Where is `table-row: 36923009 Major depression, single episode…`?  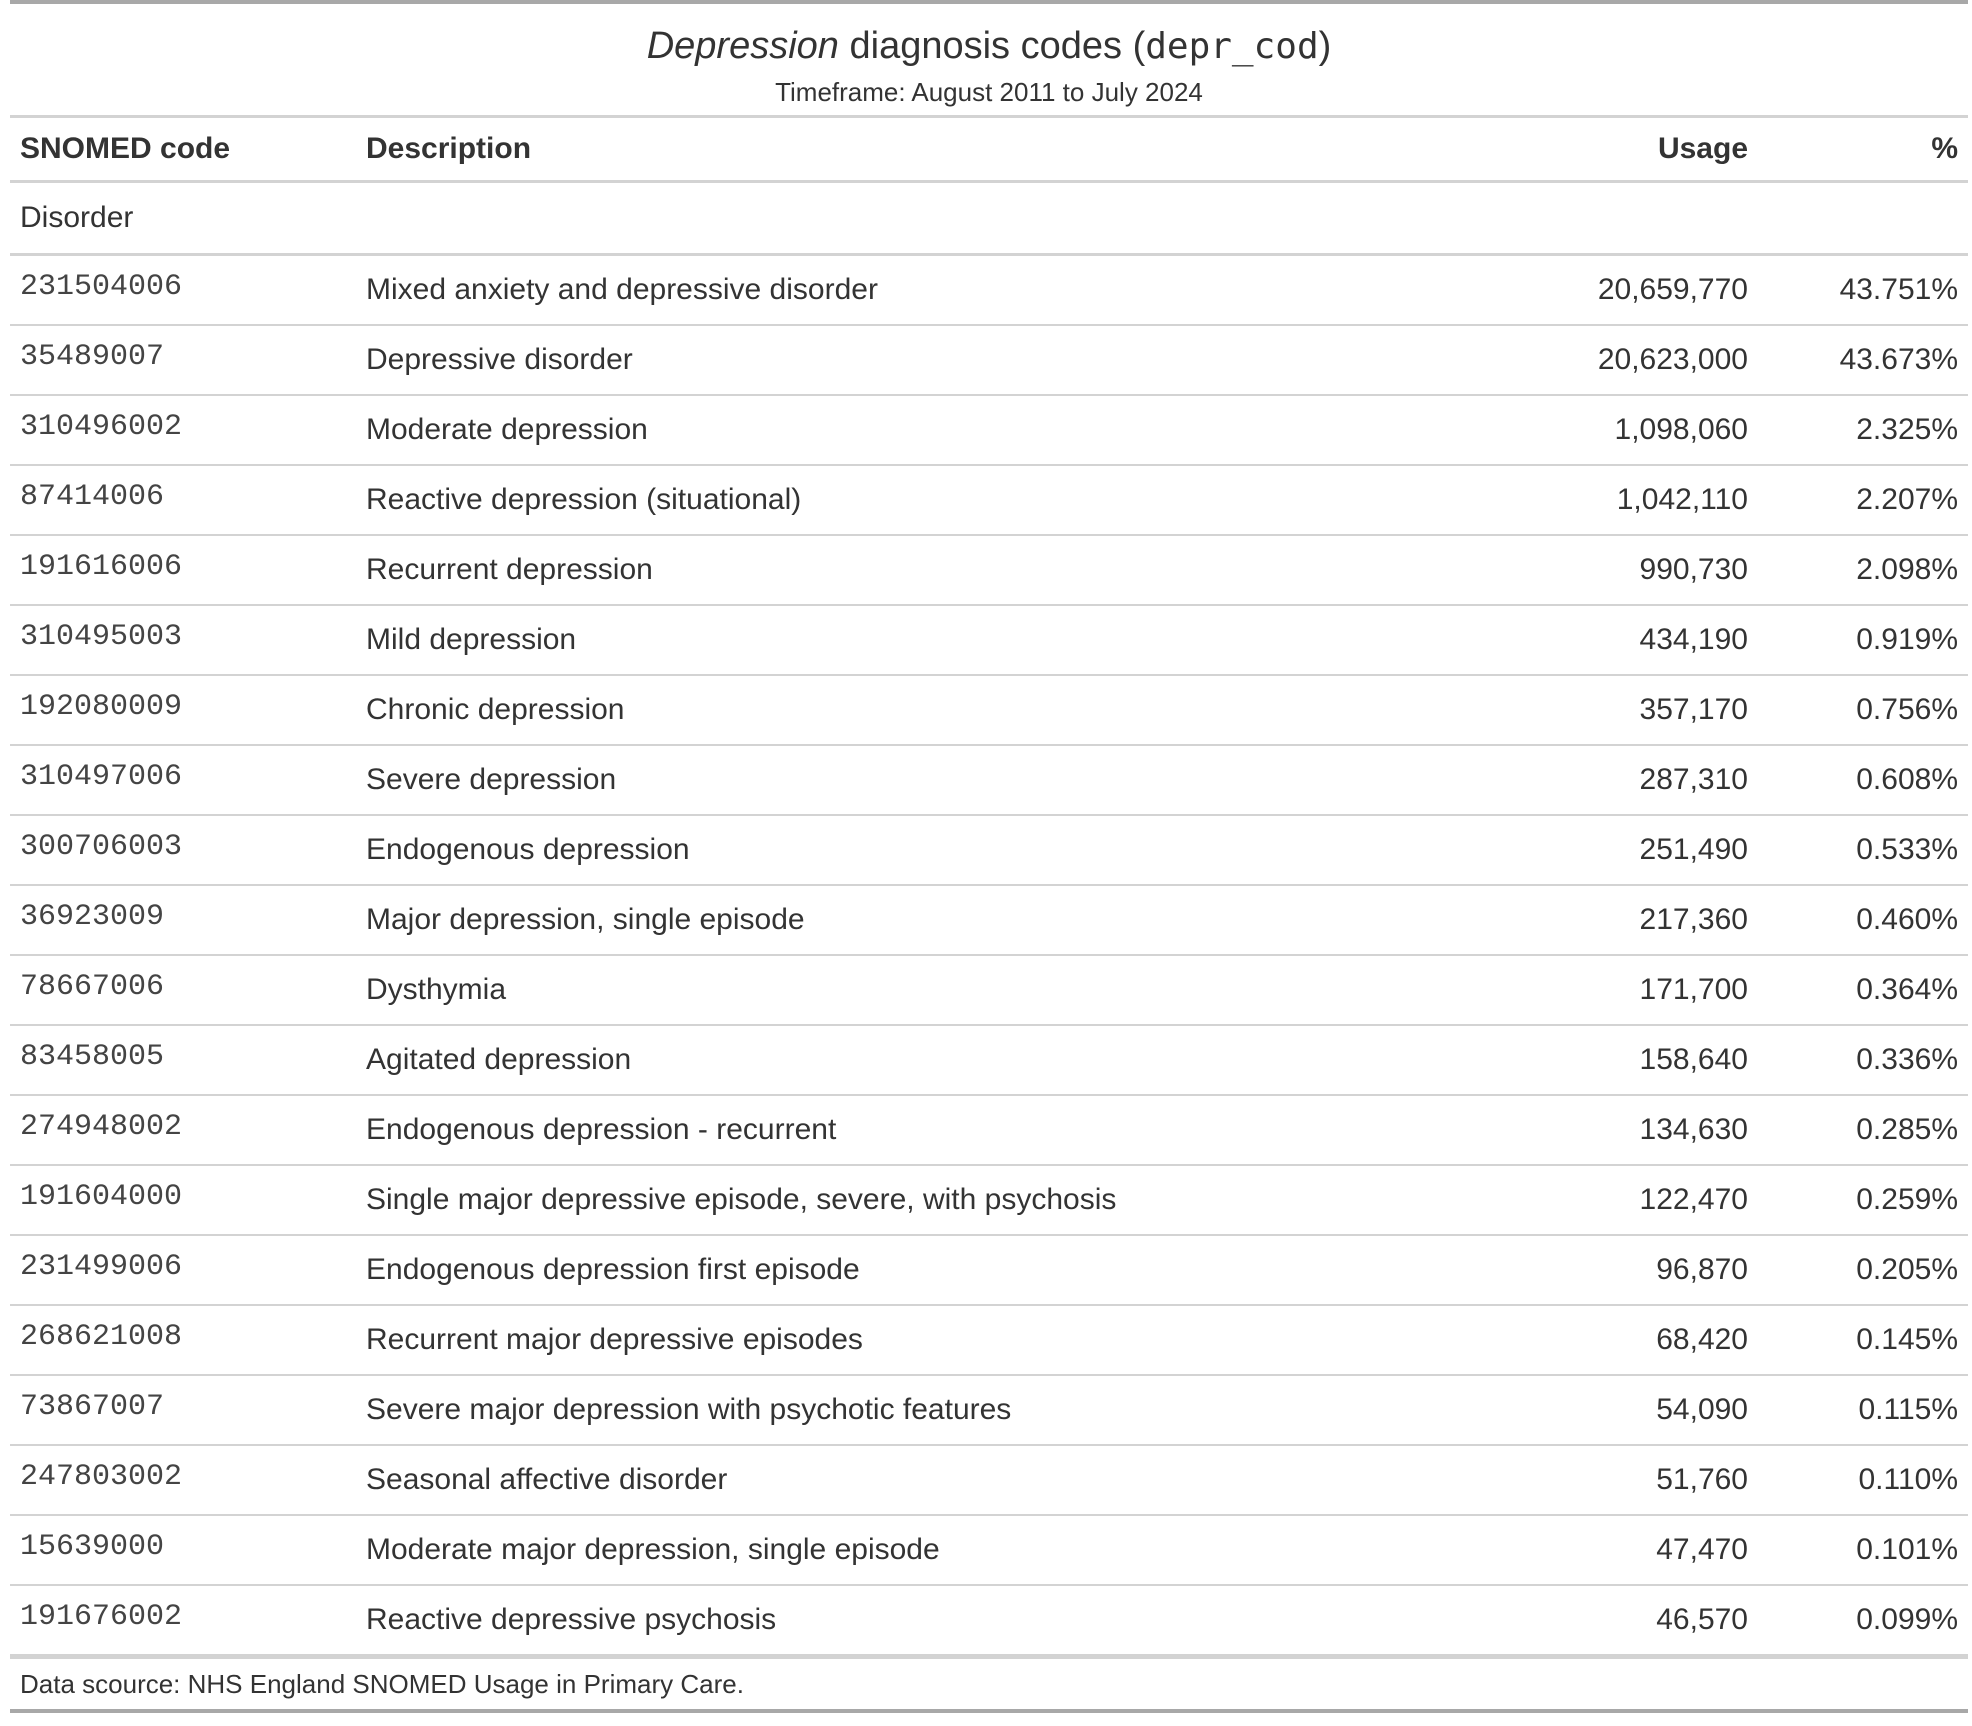 table-row: 36923009 Major depression, single episode… is located at coordinates (989, 919).